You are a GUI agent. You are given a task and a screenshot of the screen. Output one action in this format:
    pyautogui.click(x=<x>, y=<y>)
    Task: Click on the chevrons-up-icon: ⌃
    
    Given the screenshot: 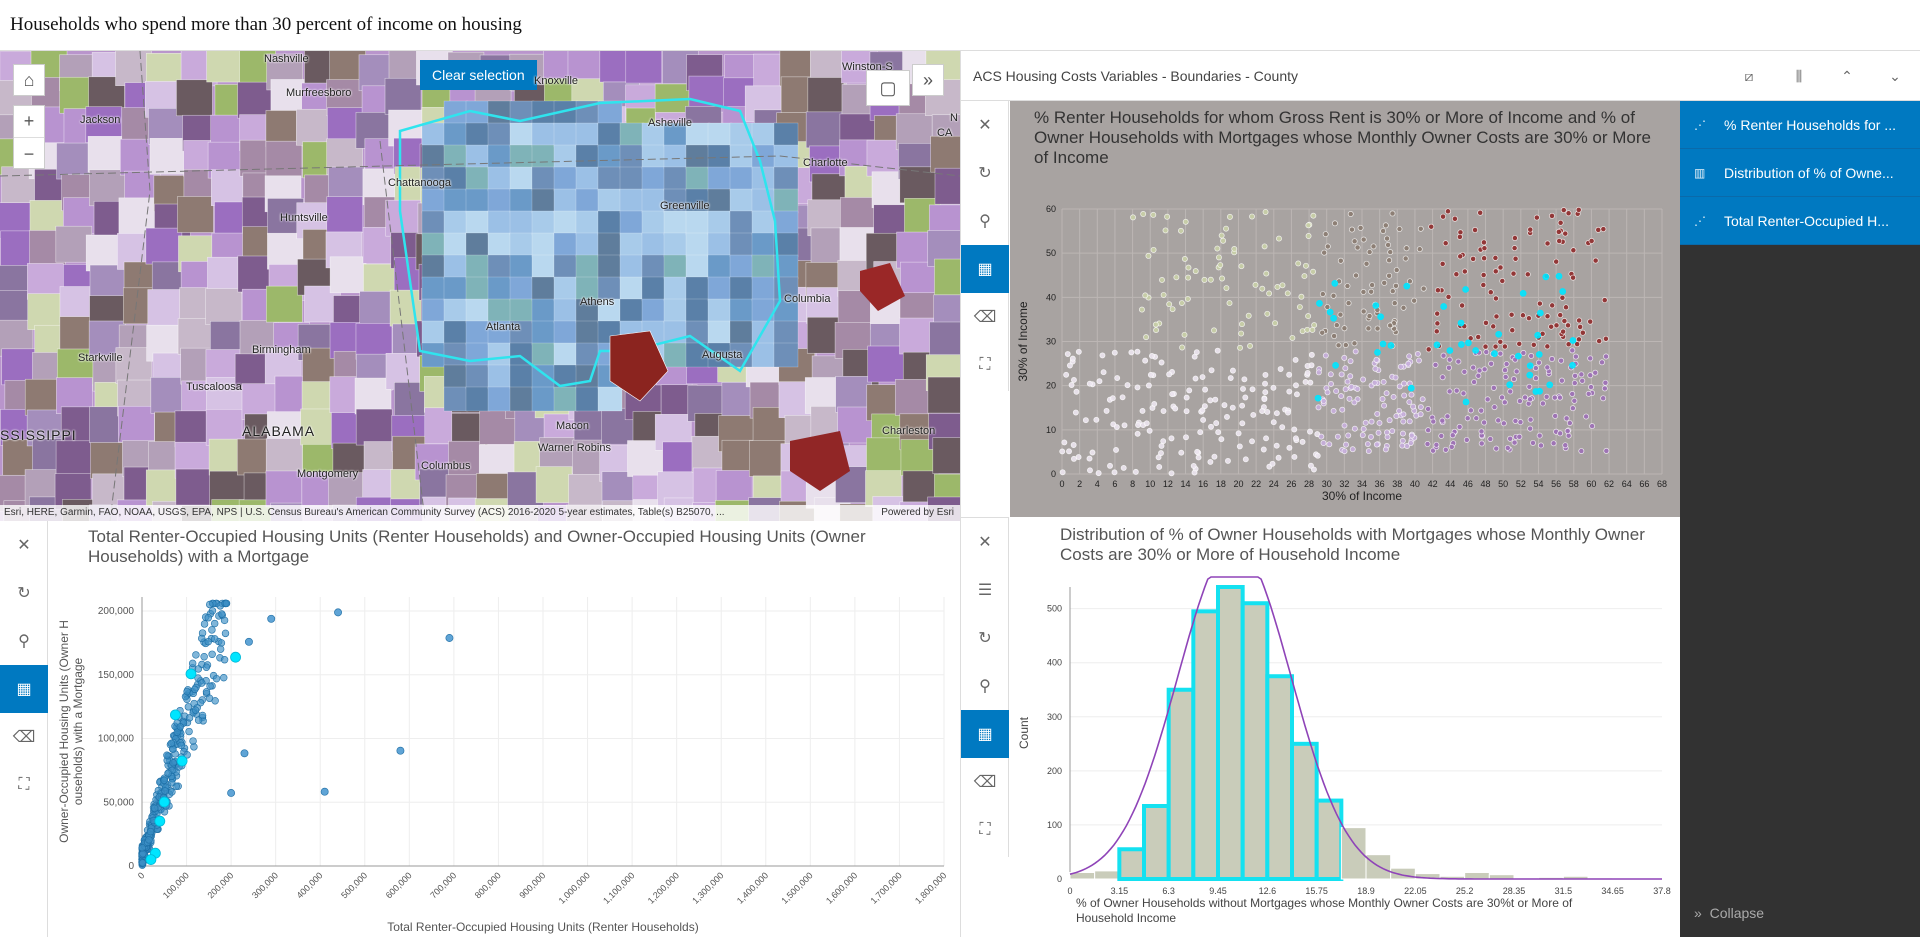 What is the action you would take?
    pyautogui.click(x=1847, y=75)
    